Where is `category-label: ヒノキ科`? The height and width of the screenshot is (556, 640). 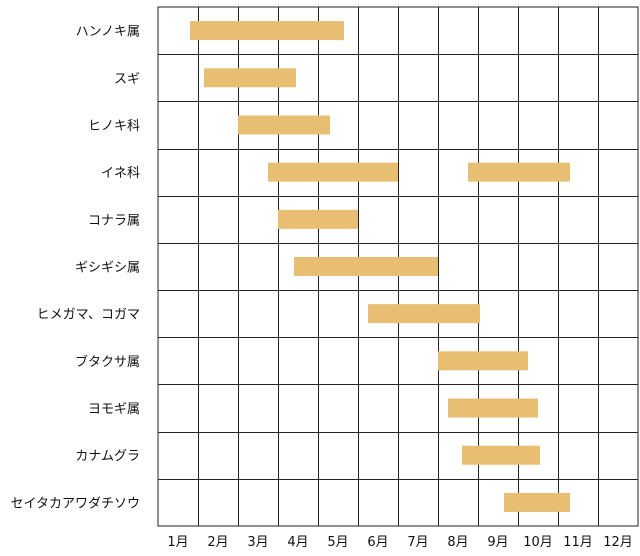
category-label: ヒノキ科 is located at coordinates (114, 126).